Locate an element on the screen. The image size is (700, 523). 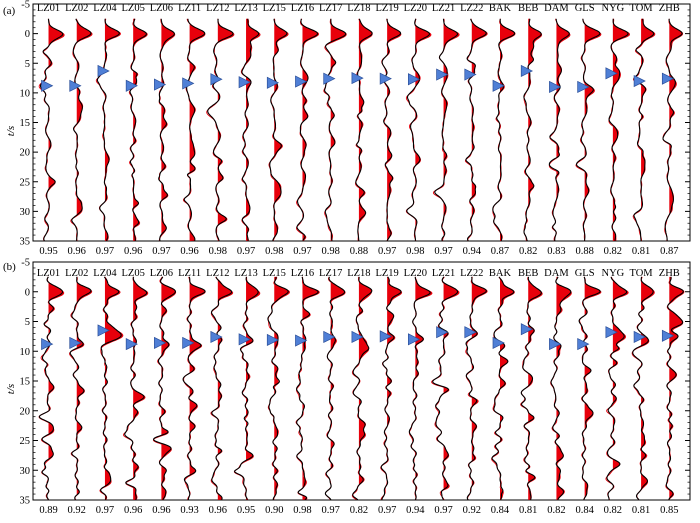
synthetic-fill-LZ12 is located at coordinates (225, 388).